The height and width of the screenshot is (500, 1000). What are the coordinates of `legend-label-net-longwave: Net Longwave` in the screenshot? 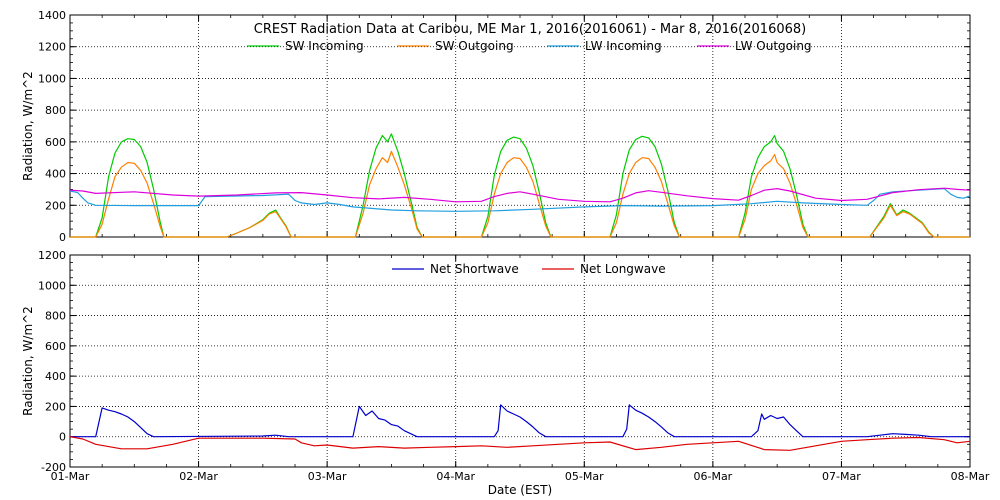 It's located at (623, 269).